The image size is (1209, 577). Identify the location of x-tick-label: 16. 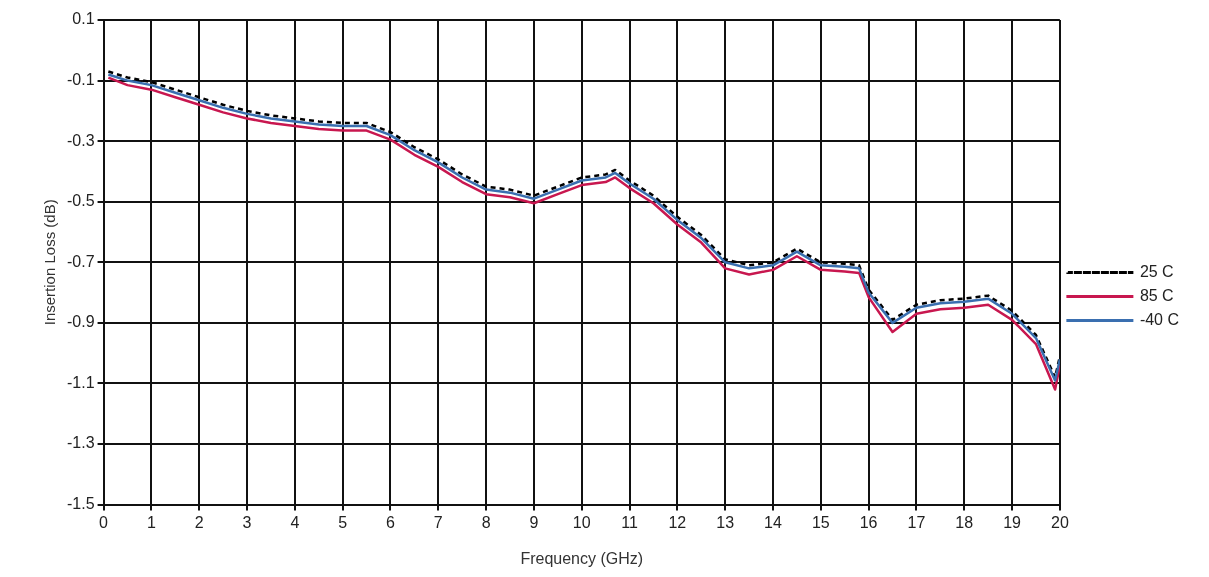
(868, 522).